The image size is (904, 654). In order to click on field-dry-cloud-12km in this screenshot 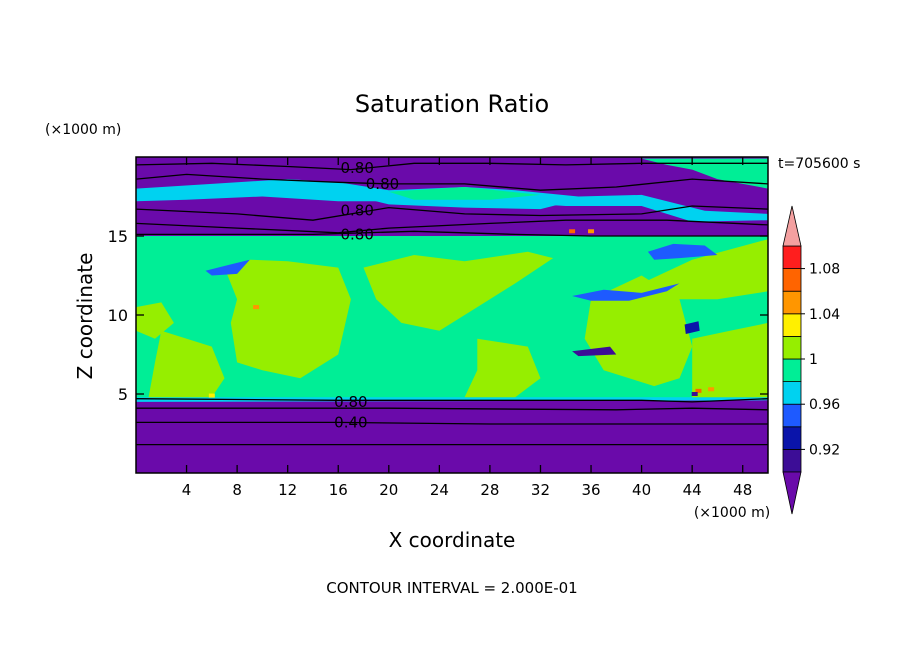, I will do `click(626, 292)`.